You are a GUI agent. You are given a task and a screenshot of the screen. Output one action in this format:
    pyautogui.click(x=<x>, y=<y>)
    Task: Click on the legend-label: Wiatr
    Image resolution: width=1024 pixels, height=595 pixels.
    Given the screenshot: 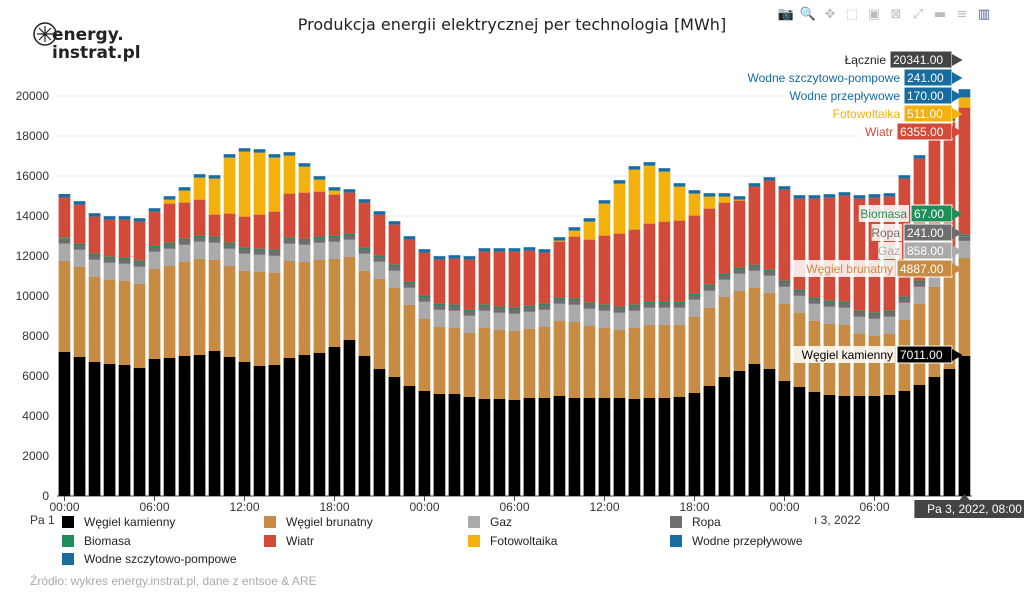 What is the action you would take?
    pyautogui.click(x=300, y=541)
    